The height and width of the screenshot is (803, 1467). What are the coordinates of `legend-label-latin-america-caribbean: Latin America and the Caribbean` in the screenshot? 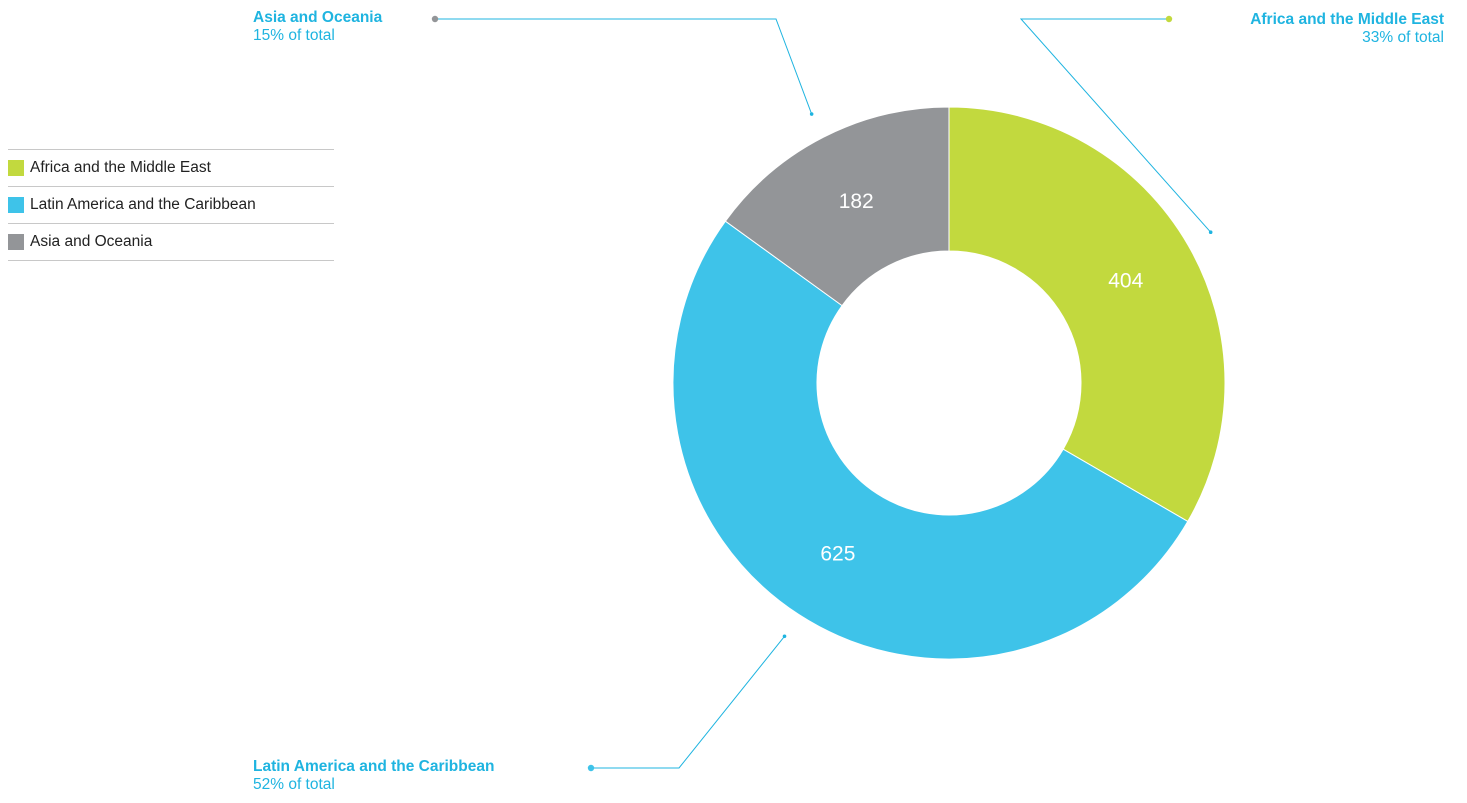 It's located at (143, 204).